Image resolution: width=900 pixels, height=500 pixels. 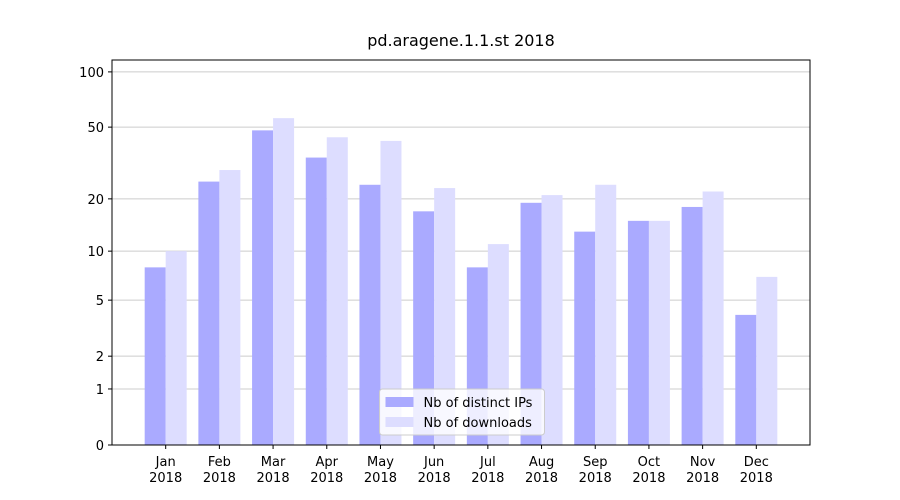 What do you see at coordinates (541, 470) in the screenshot?
I see `x-tick-label: Aug 2018` at bounding box center [541, 470].